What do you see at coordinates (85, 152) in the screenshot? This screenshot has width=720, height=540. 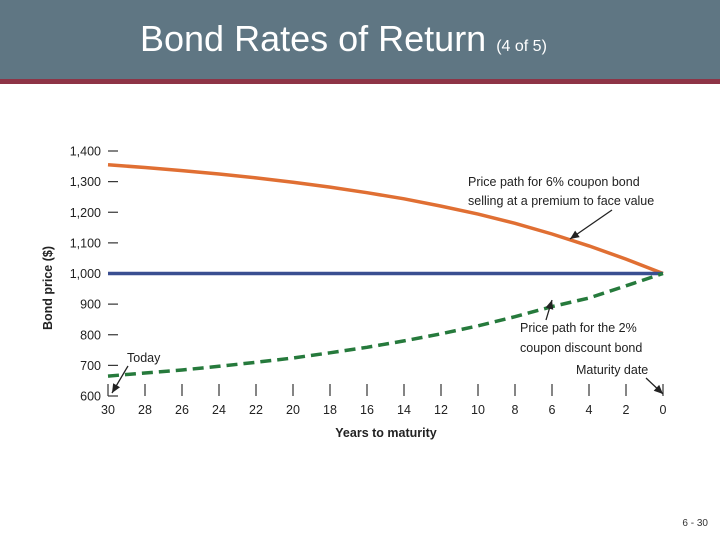 I see `y-tick-label: 1,400` at bounding box center [85, 152].